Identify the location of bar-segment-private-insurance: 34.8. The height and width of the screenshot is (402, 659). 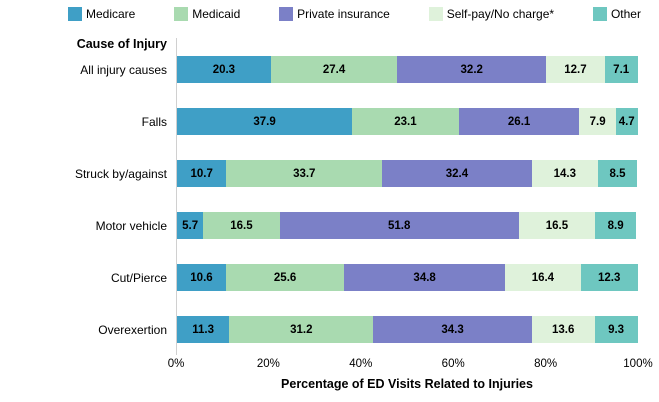
(424, 277).